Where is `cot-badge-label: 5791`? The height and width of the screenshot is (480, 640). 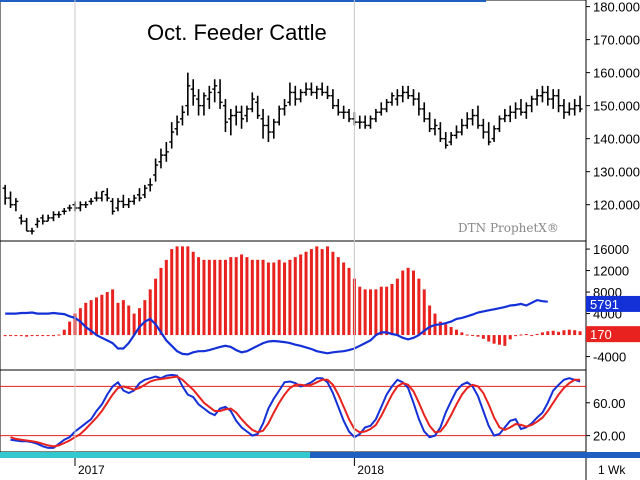 cot-badge-label: 5791 is located at coordinates (604, 304).